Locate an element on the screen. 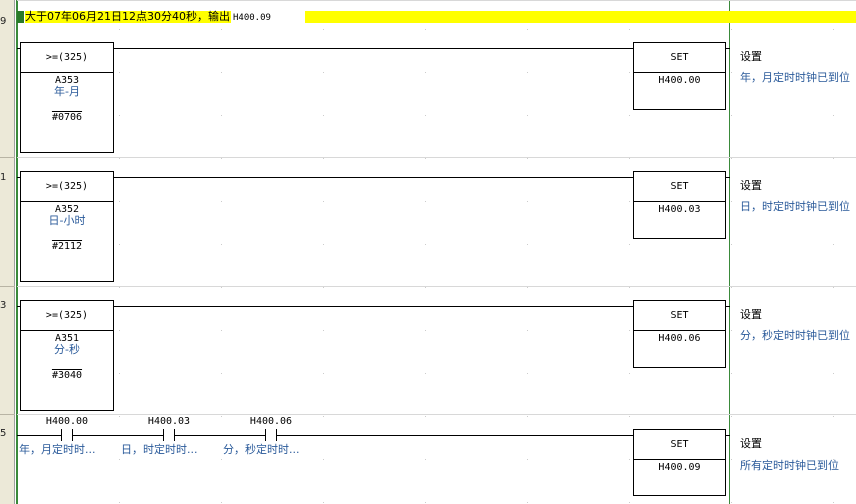  set-instruction: SET H400.06 is located at coordinates (679, 334).